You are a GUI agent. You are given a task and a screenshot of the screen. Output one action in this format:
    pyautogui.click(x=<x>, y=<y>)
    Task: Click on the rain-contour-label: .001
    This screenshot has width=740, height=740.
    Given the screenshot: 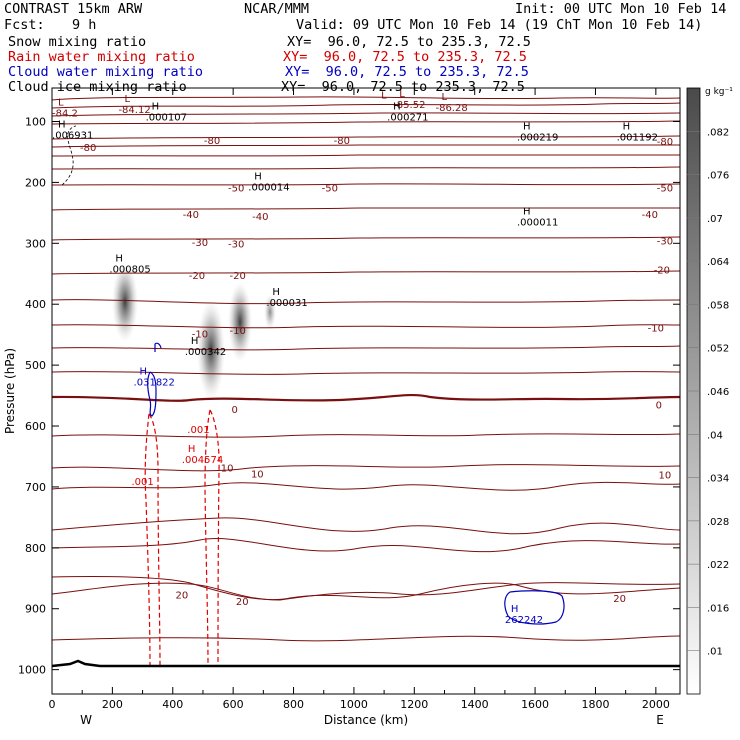 What is the action you would take?
    pyautogui.click(x=142, y=482)
    